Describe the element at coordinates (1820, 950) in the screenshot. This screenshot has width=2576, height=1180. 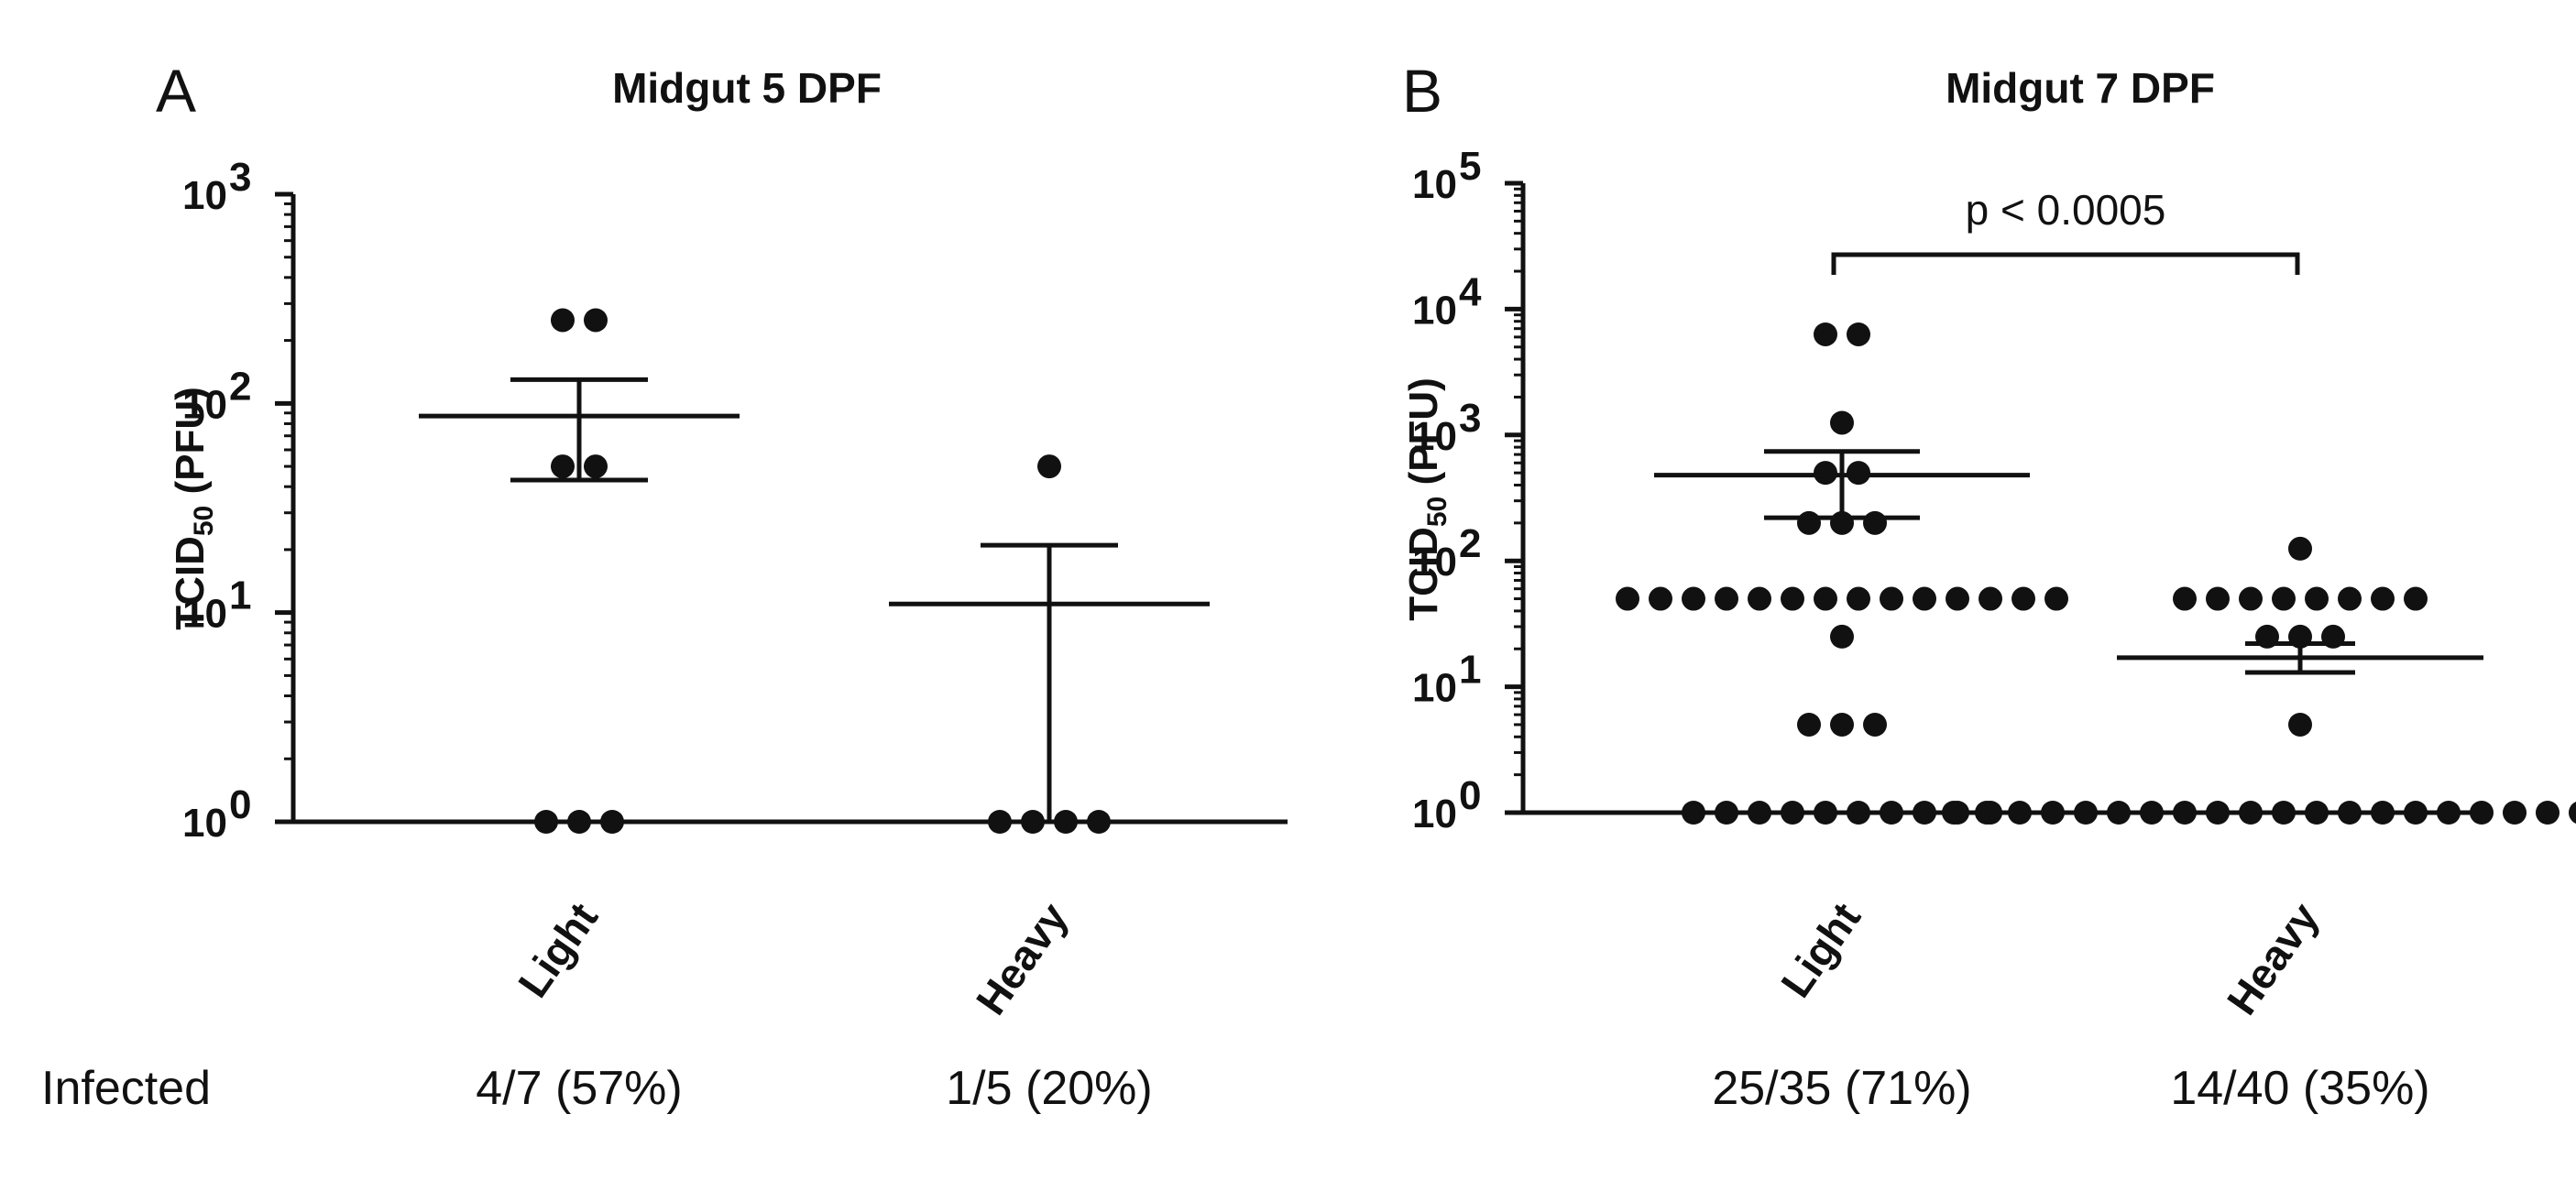
I see `panel-b-category-label-light: Light` at that location.